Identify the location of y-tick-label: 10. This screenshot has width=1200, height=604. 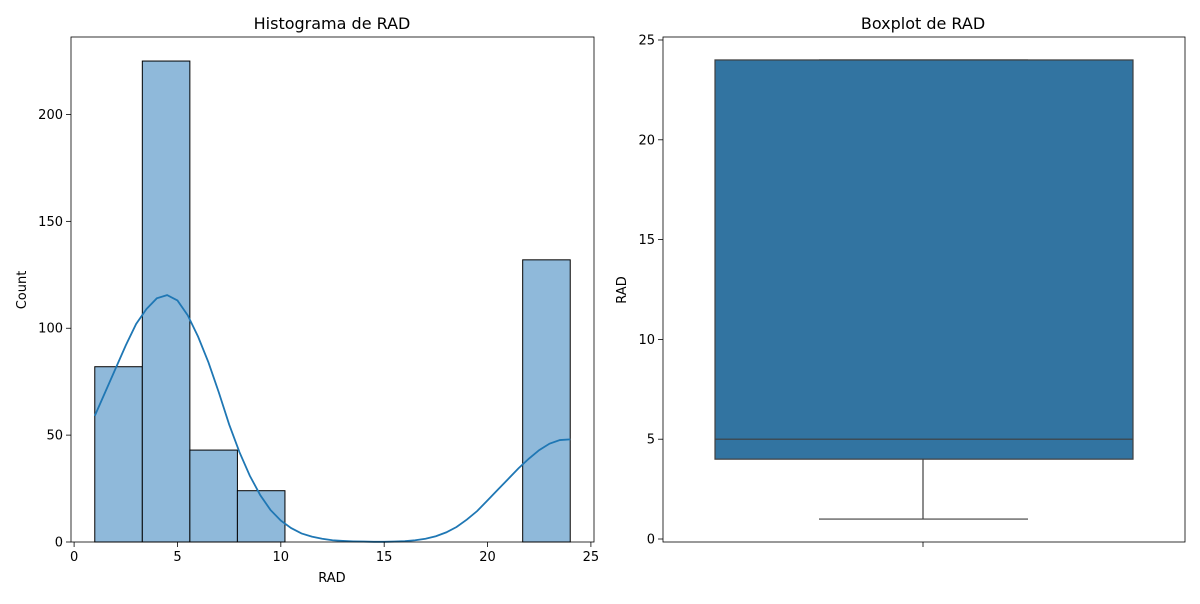
(646, 340).